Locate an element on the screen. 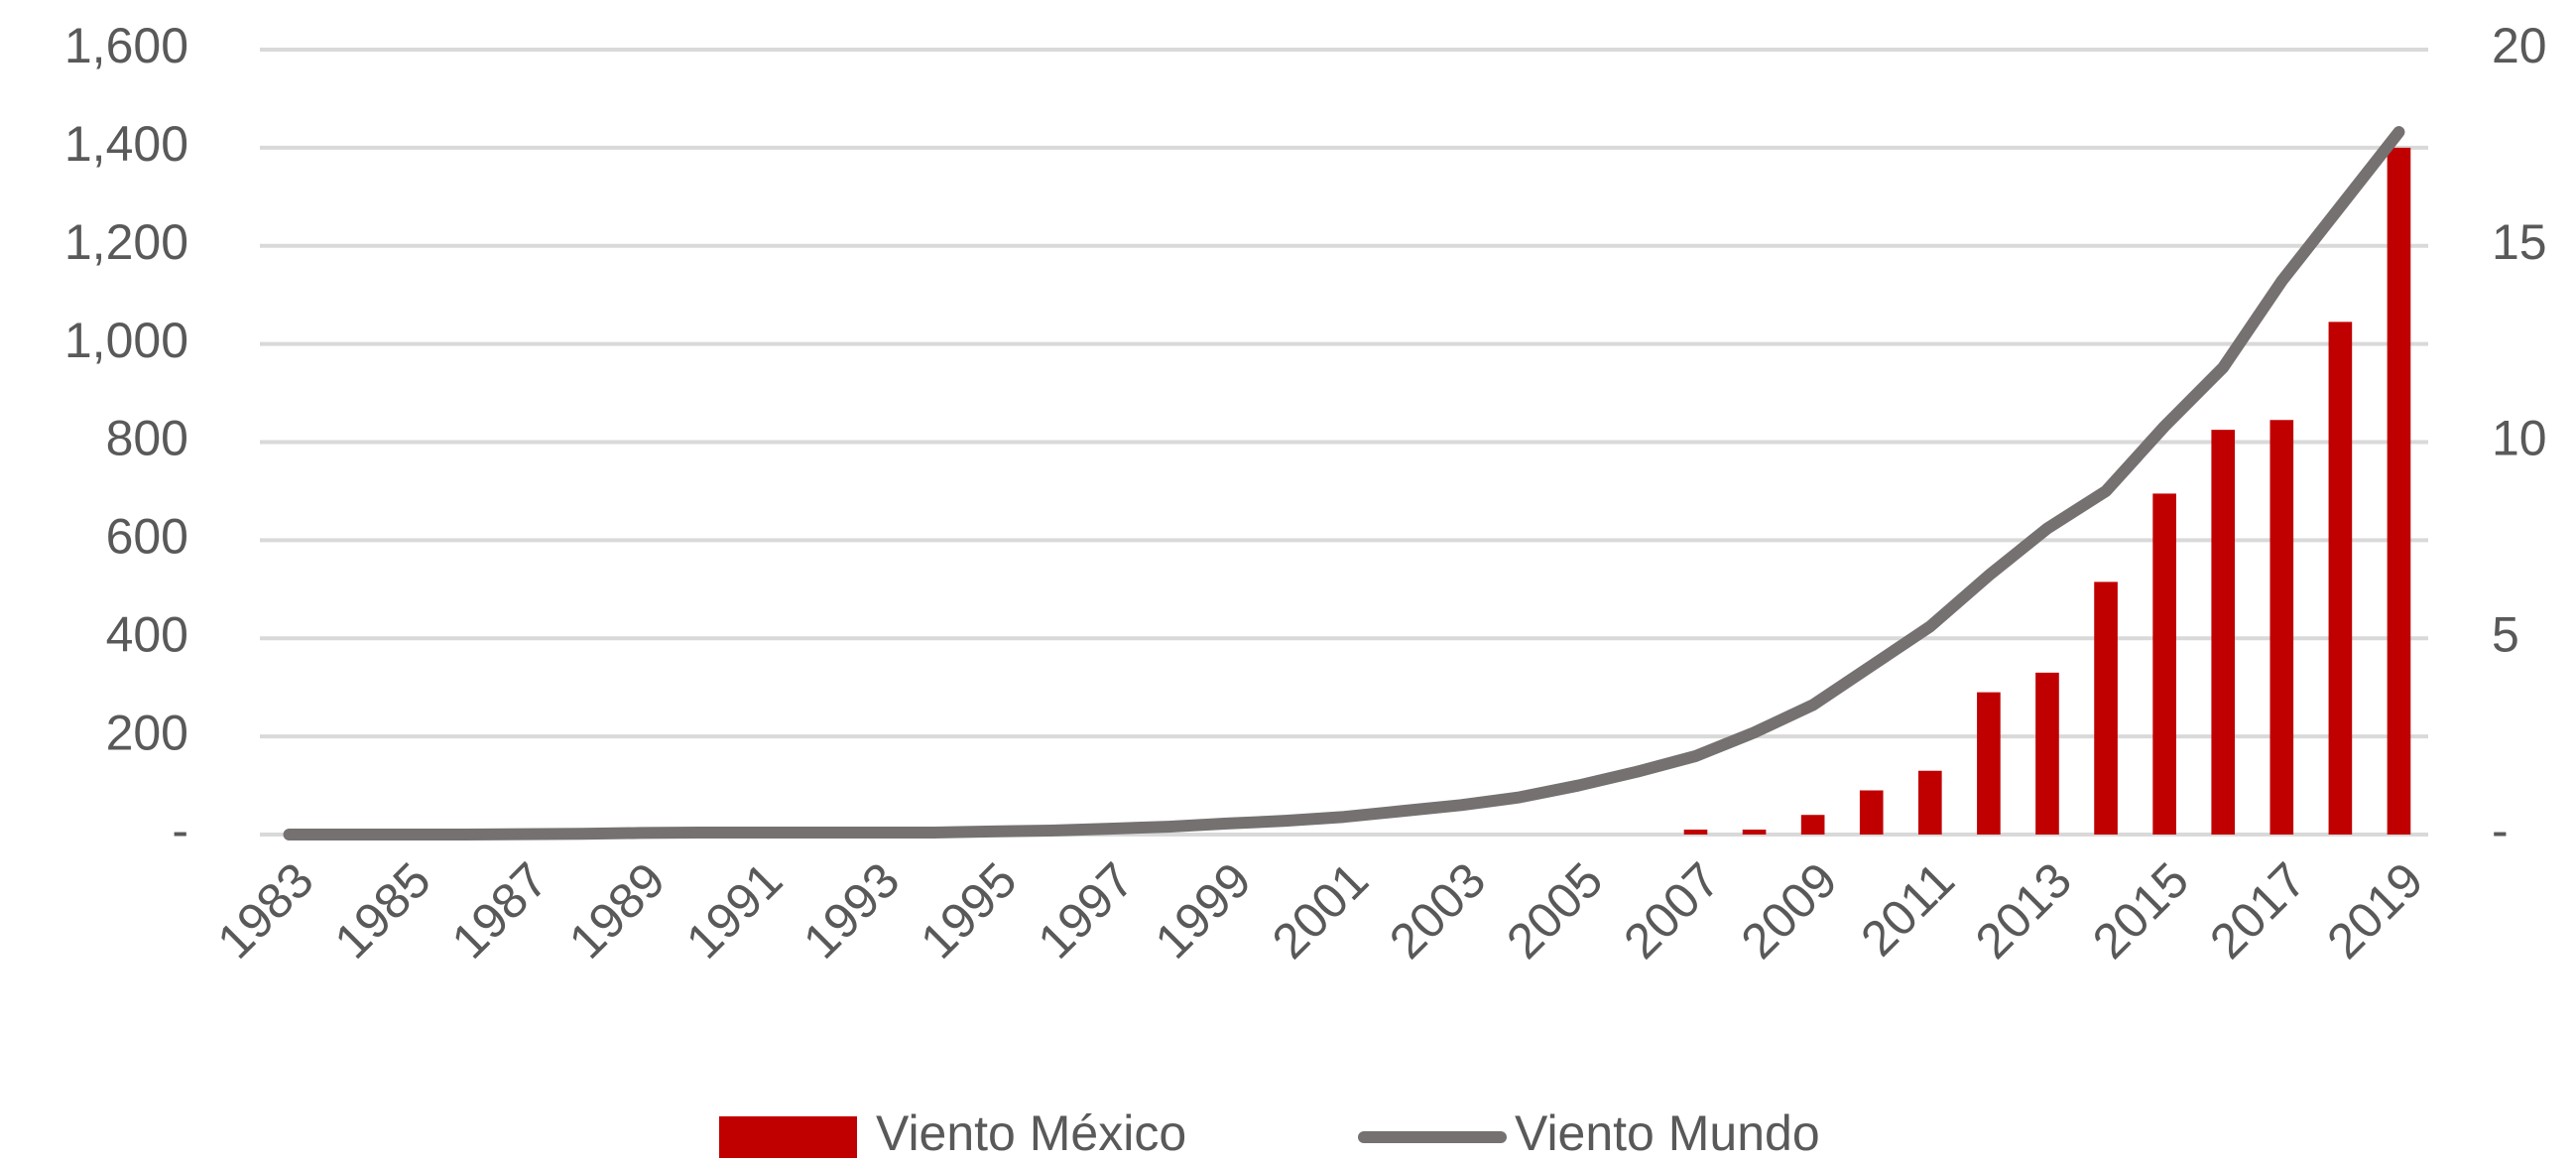 The height and width of the screenshot is (1163, 2576). x-tick-label: 2011 is located at coordinates (1907, 910).